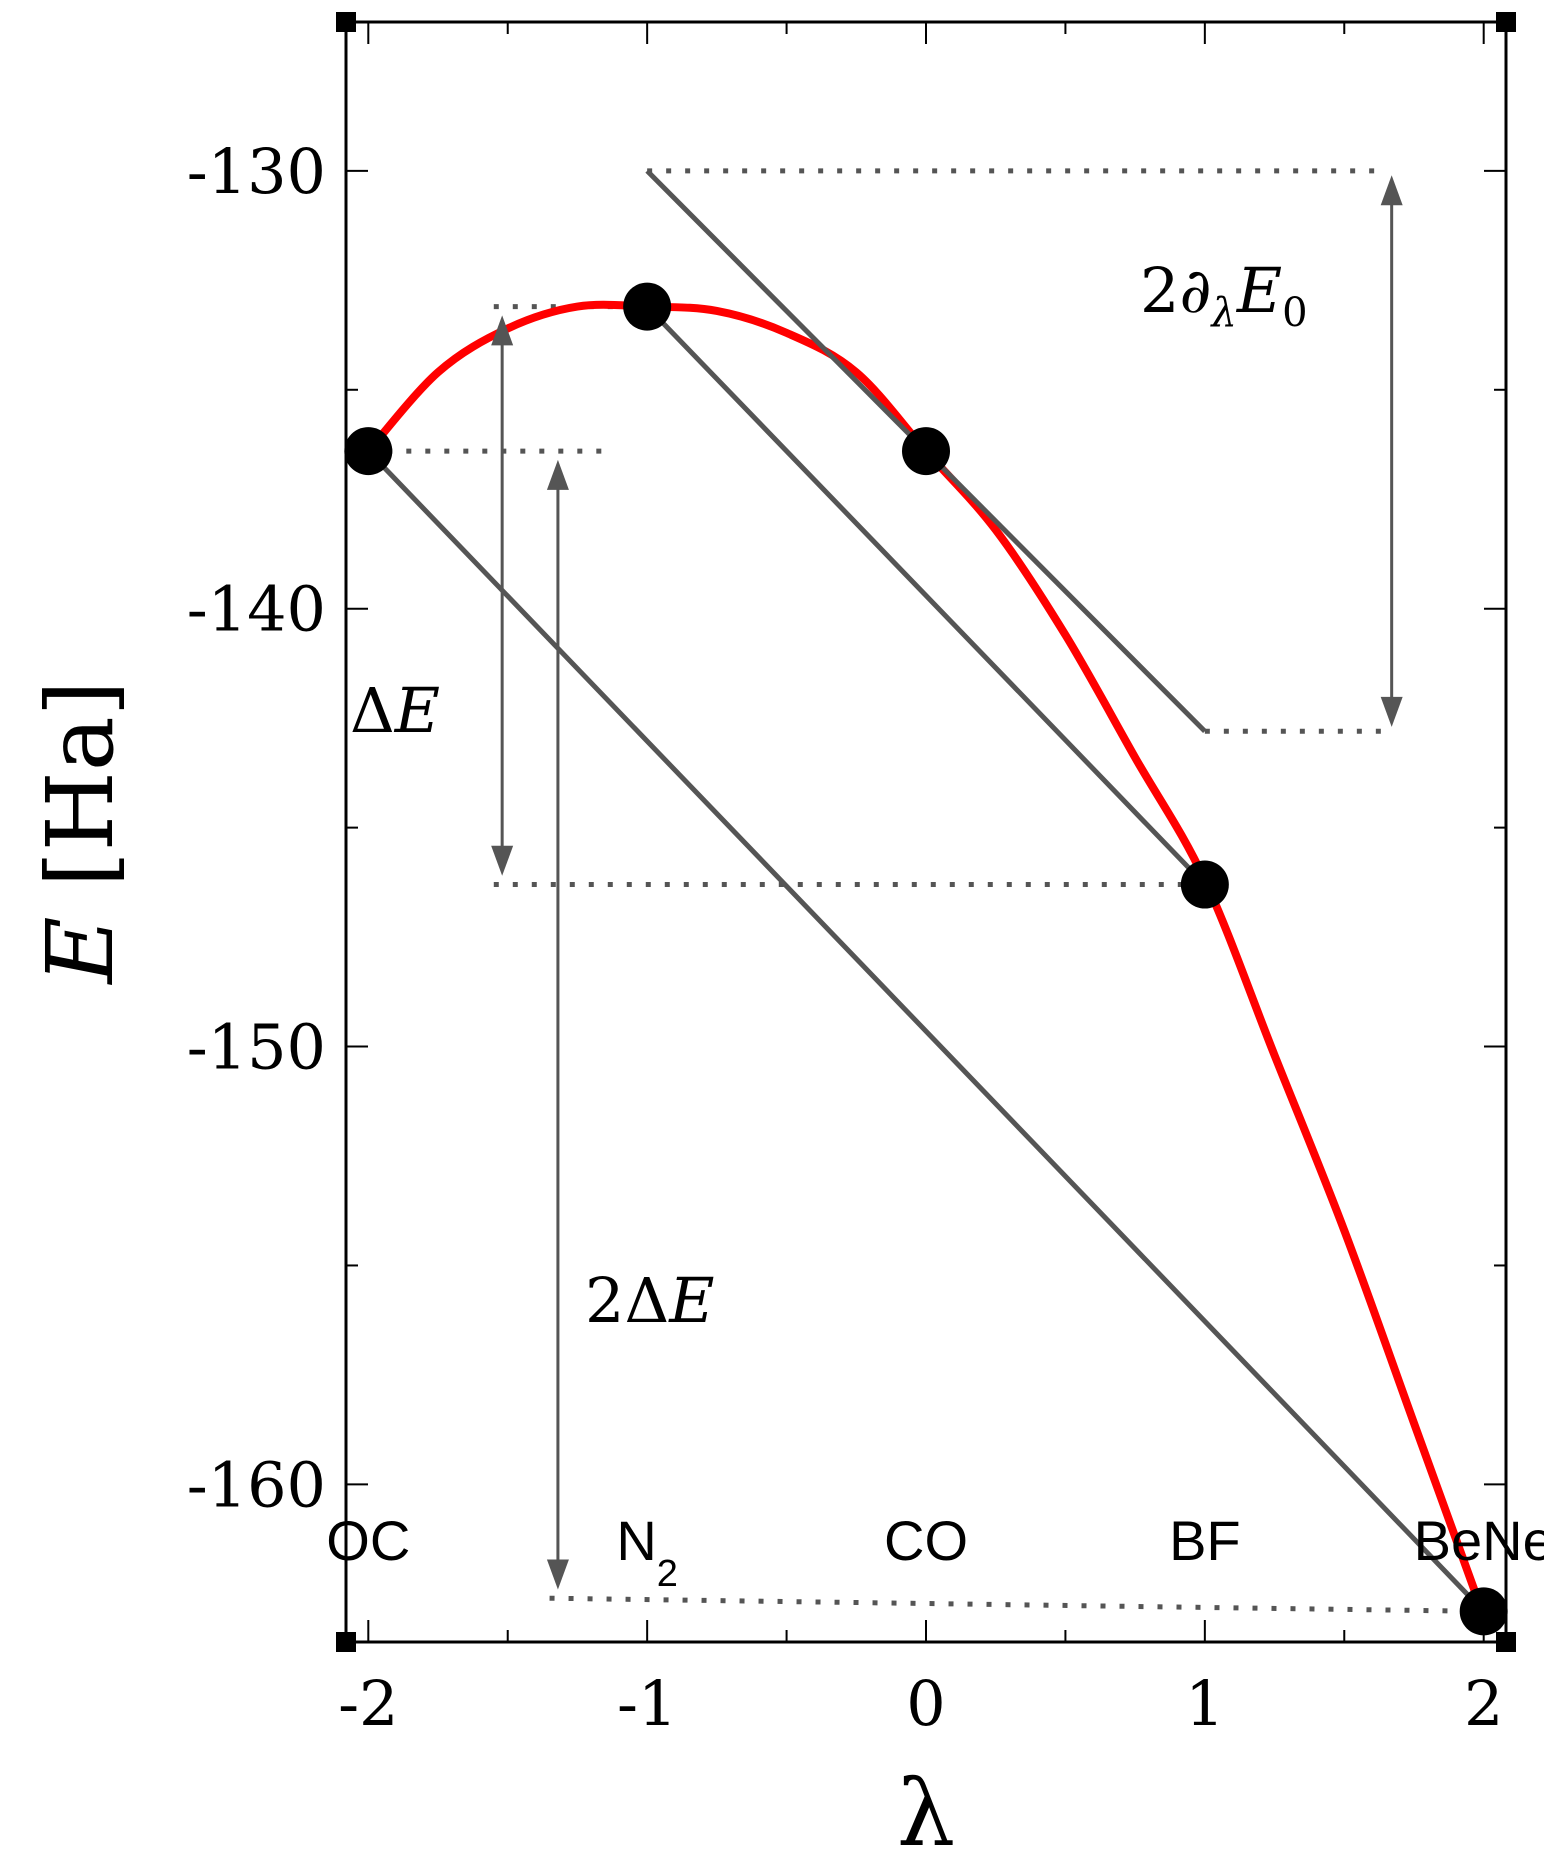 This screenshot has width=1544, height=1874. I want to click on molecule-labels: OC N2 CO BF BeNe, so click(935, 1552).